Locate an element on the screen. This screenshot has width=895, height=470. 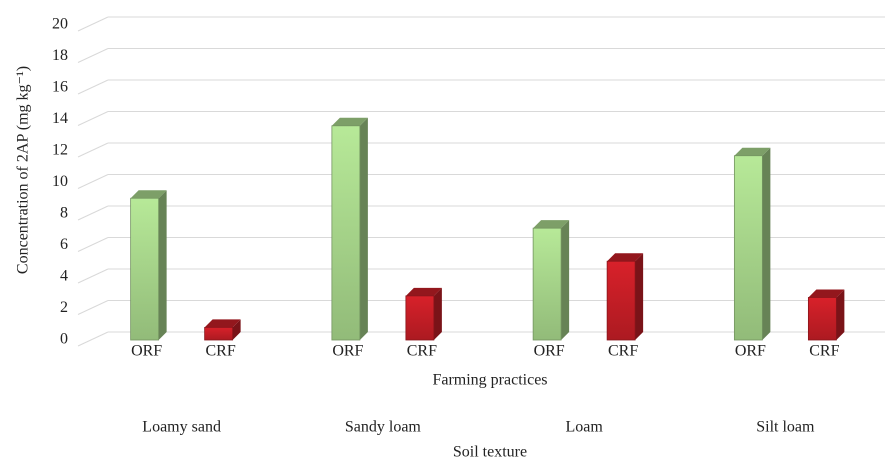
y-tick-label: 18 is located at coordinates (60, 55).